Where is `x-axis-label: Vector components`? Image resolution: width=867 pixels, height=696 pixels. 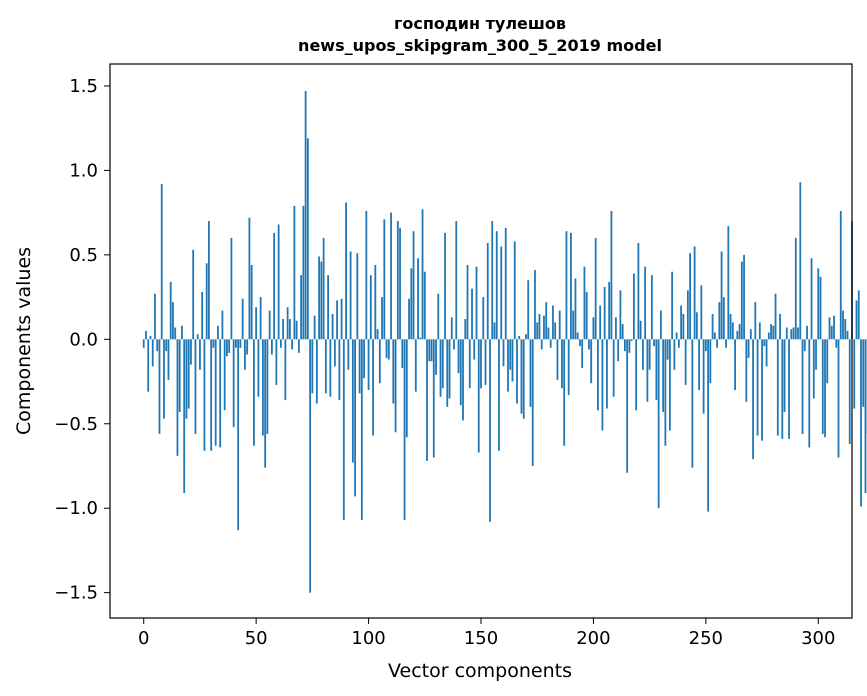
x-axis-label: Vector components is located at coordinates (480, 671).